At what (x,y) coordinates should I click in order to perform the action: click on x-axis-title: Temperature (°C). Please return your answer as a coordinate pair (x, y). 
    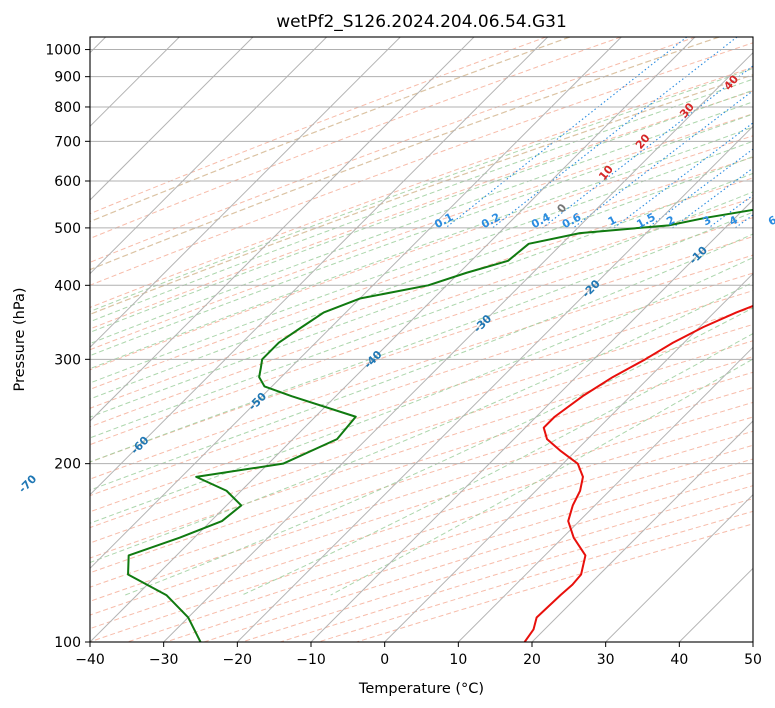
    Looking at the image, I should click on (421, 689).